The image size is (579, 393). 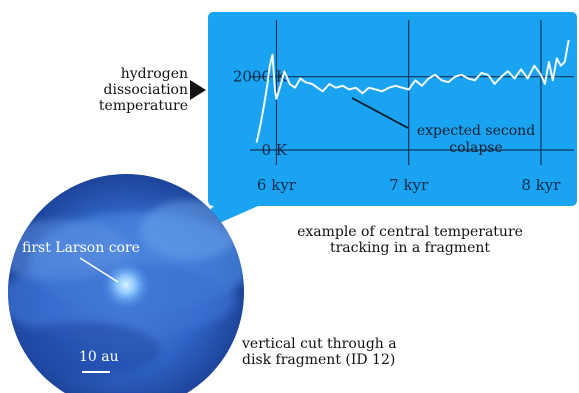 What do you see at coordinates (409, 185) in the screenshot?
I see `x-tick-label: 7 kyr` at bounding box center [409, 185].